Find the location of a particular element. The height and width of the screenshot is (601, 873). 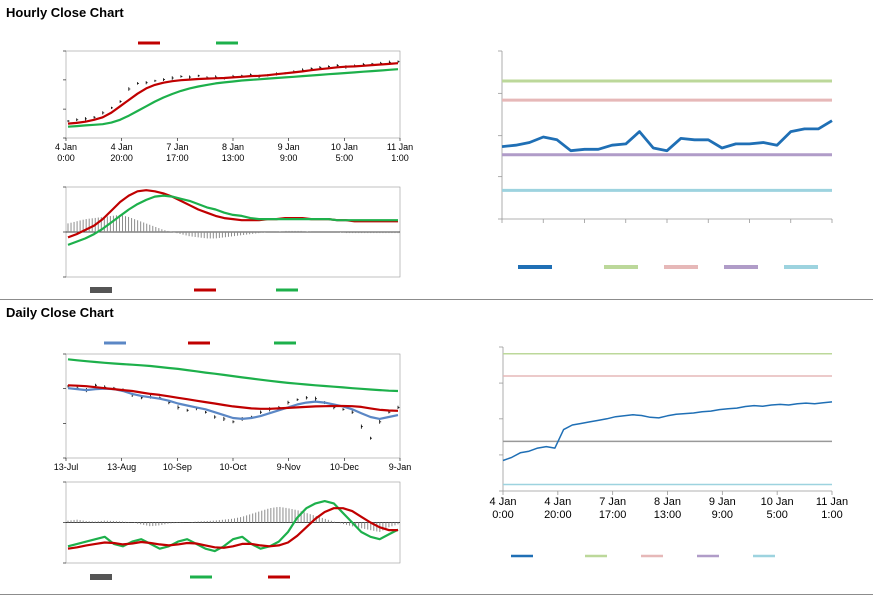

x-tick-label-line: 9-Nov is located at coordinates (289, 467).